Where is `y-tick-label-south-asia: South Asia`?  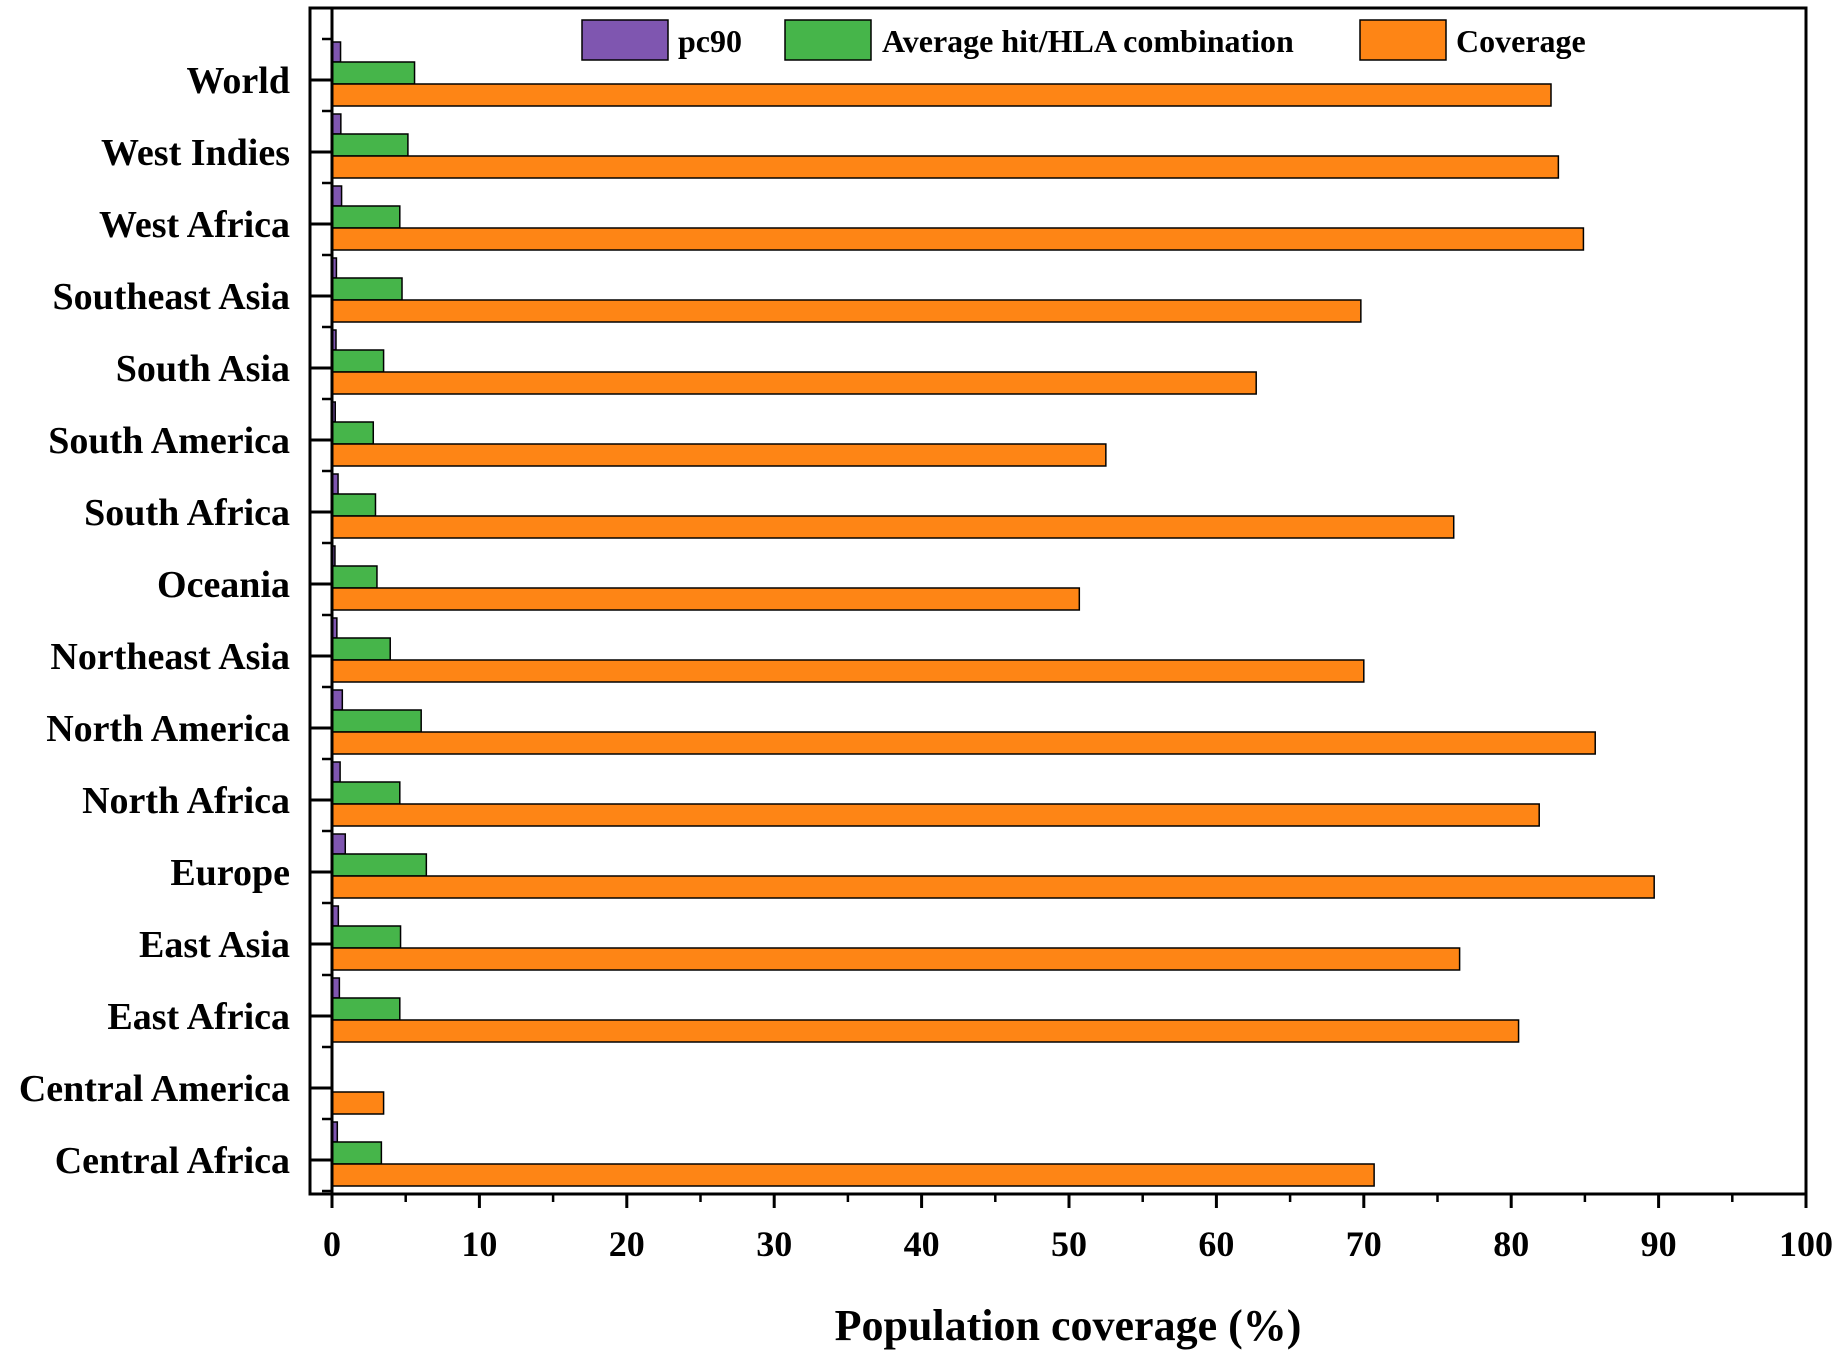 y-tick-label-south-asia: South Asia is located at coordinates (203, 369).